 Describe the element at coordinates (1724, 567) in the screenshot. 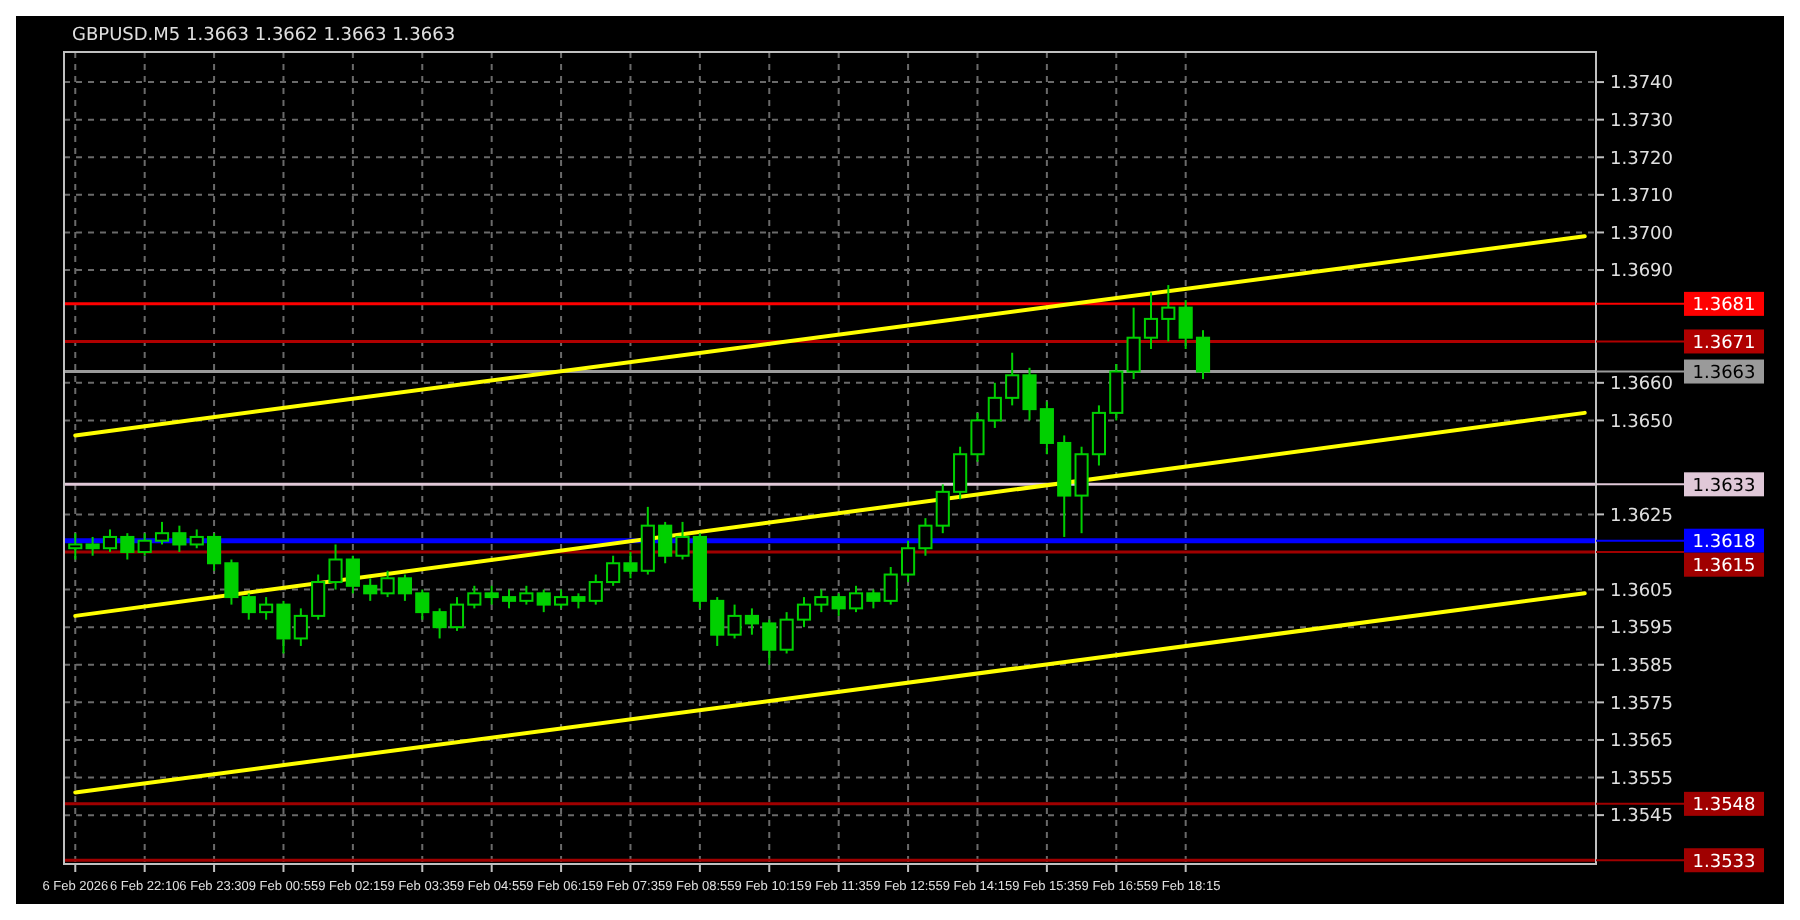

I see `ref-line-label: 1.3615` at that location.